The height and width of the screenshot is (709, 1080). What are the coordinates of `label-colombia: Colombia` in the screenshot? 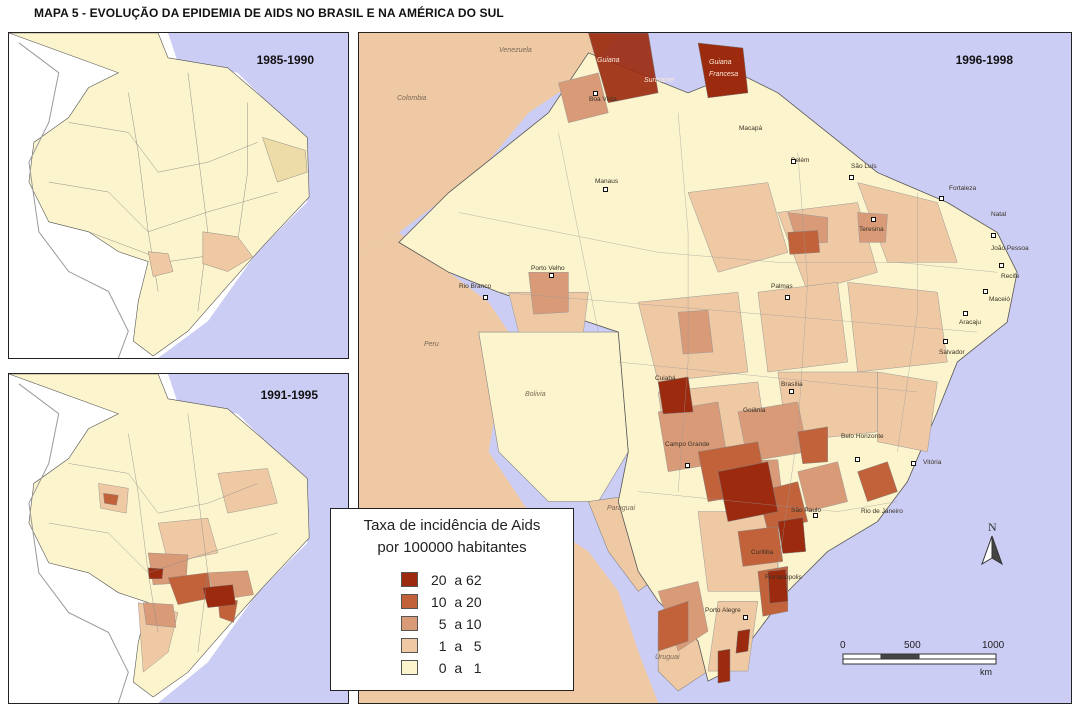 It's located at (412, 98).